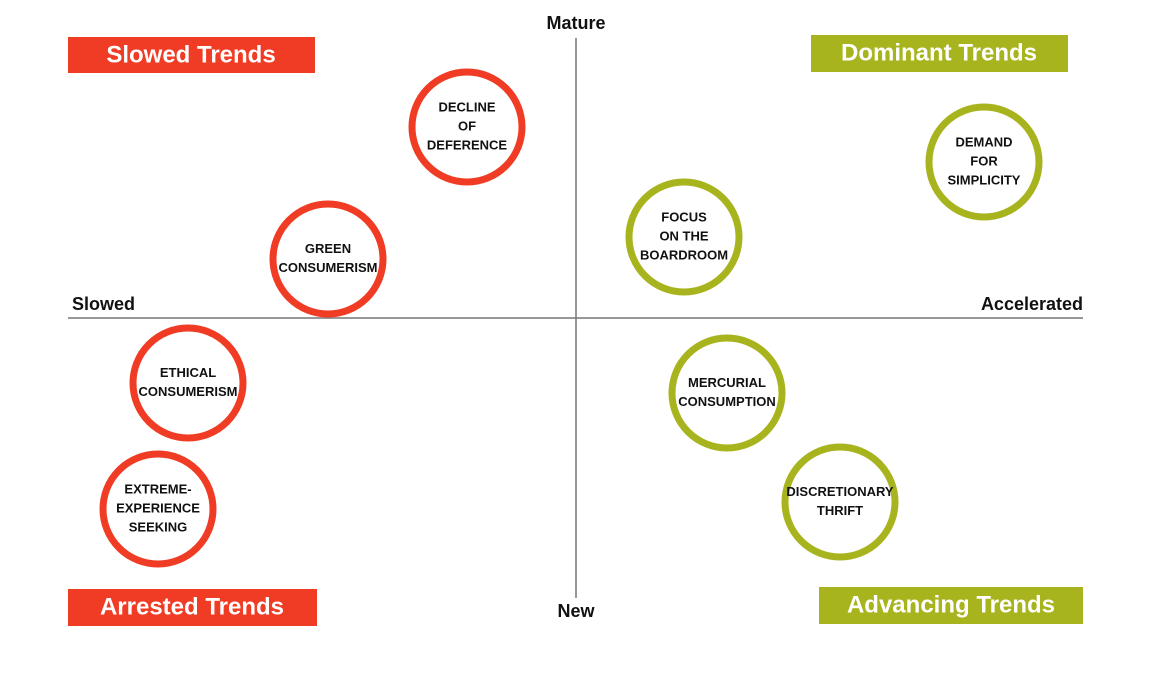 The width and height of the screenshot is (1154, 694). I want to click on trend-label: DISCRETIONARY, so click(839, 491).